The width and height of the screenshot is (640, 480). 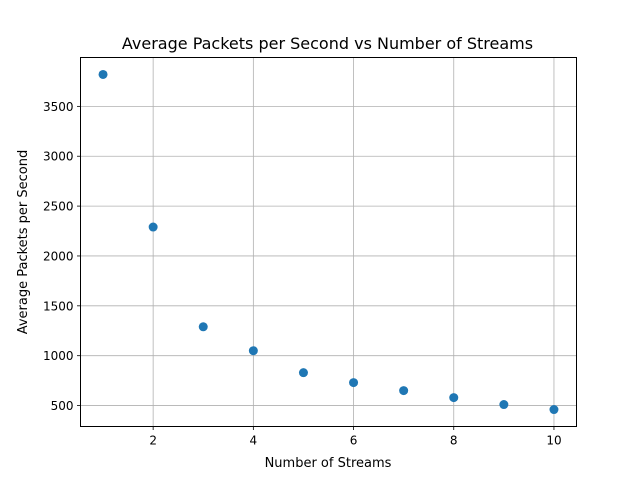 I want to click on y-tick-label: 3000, so click(x=58, y=157).